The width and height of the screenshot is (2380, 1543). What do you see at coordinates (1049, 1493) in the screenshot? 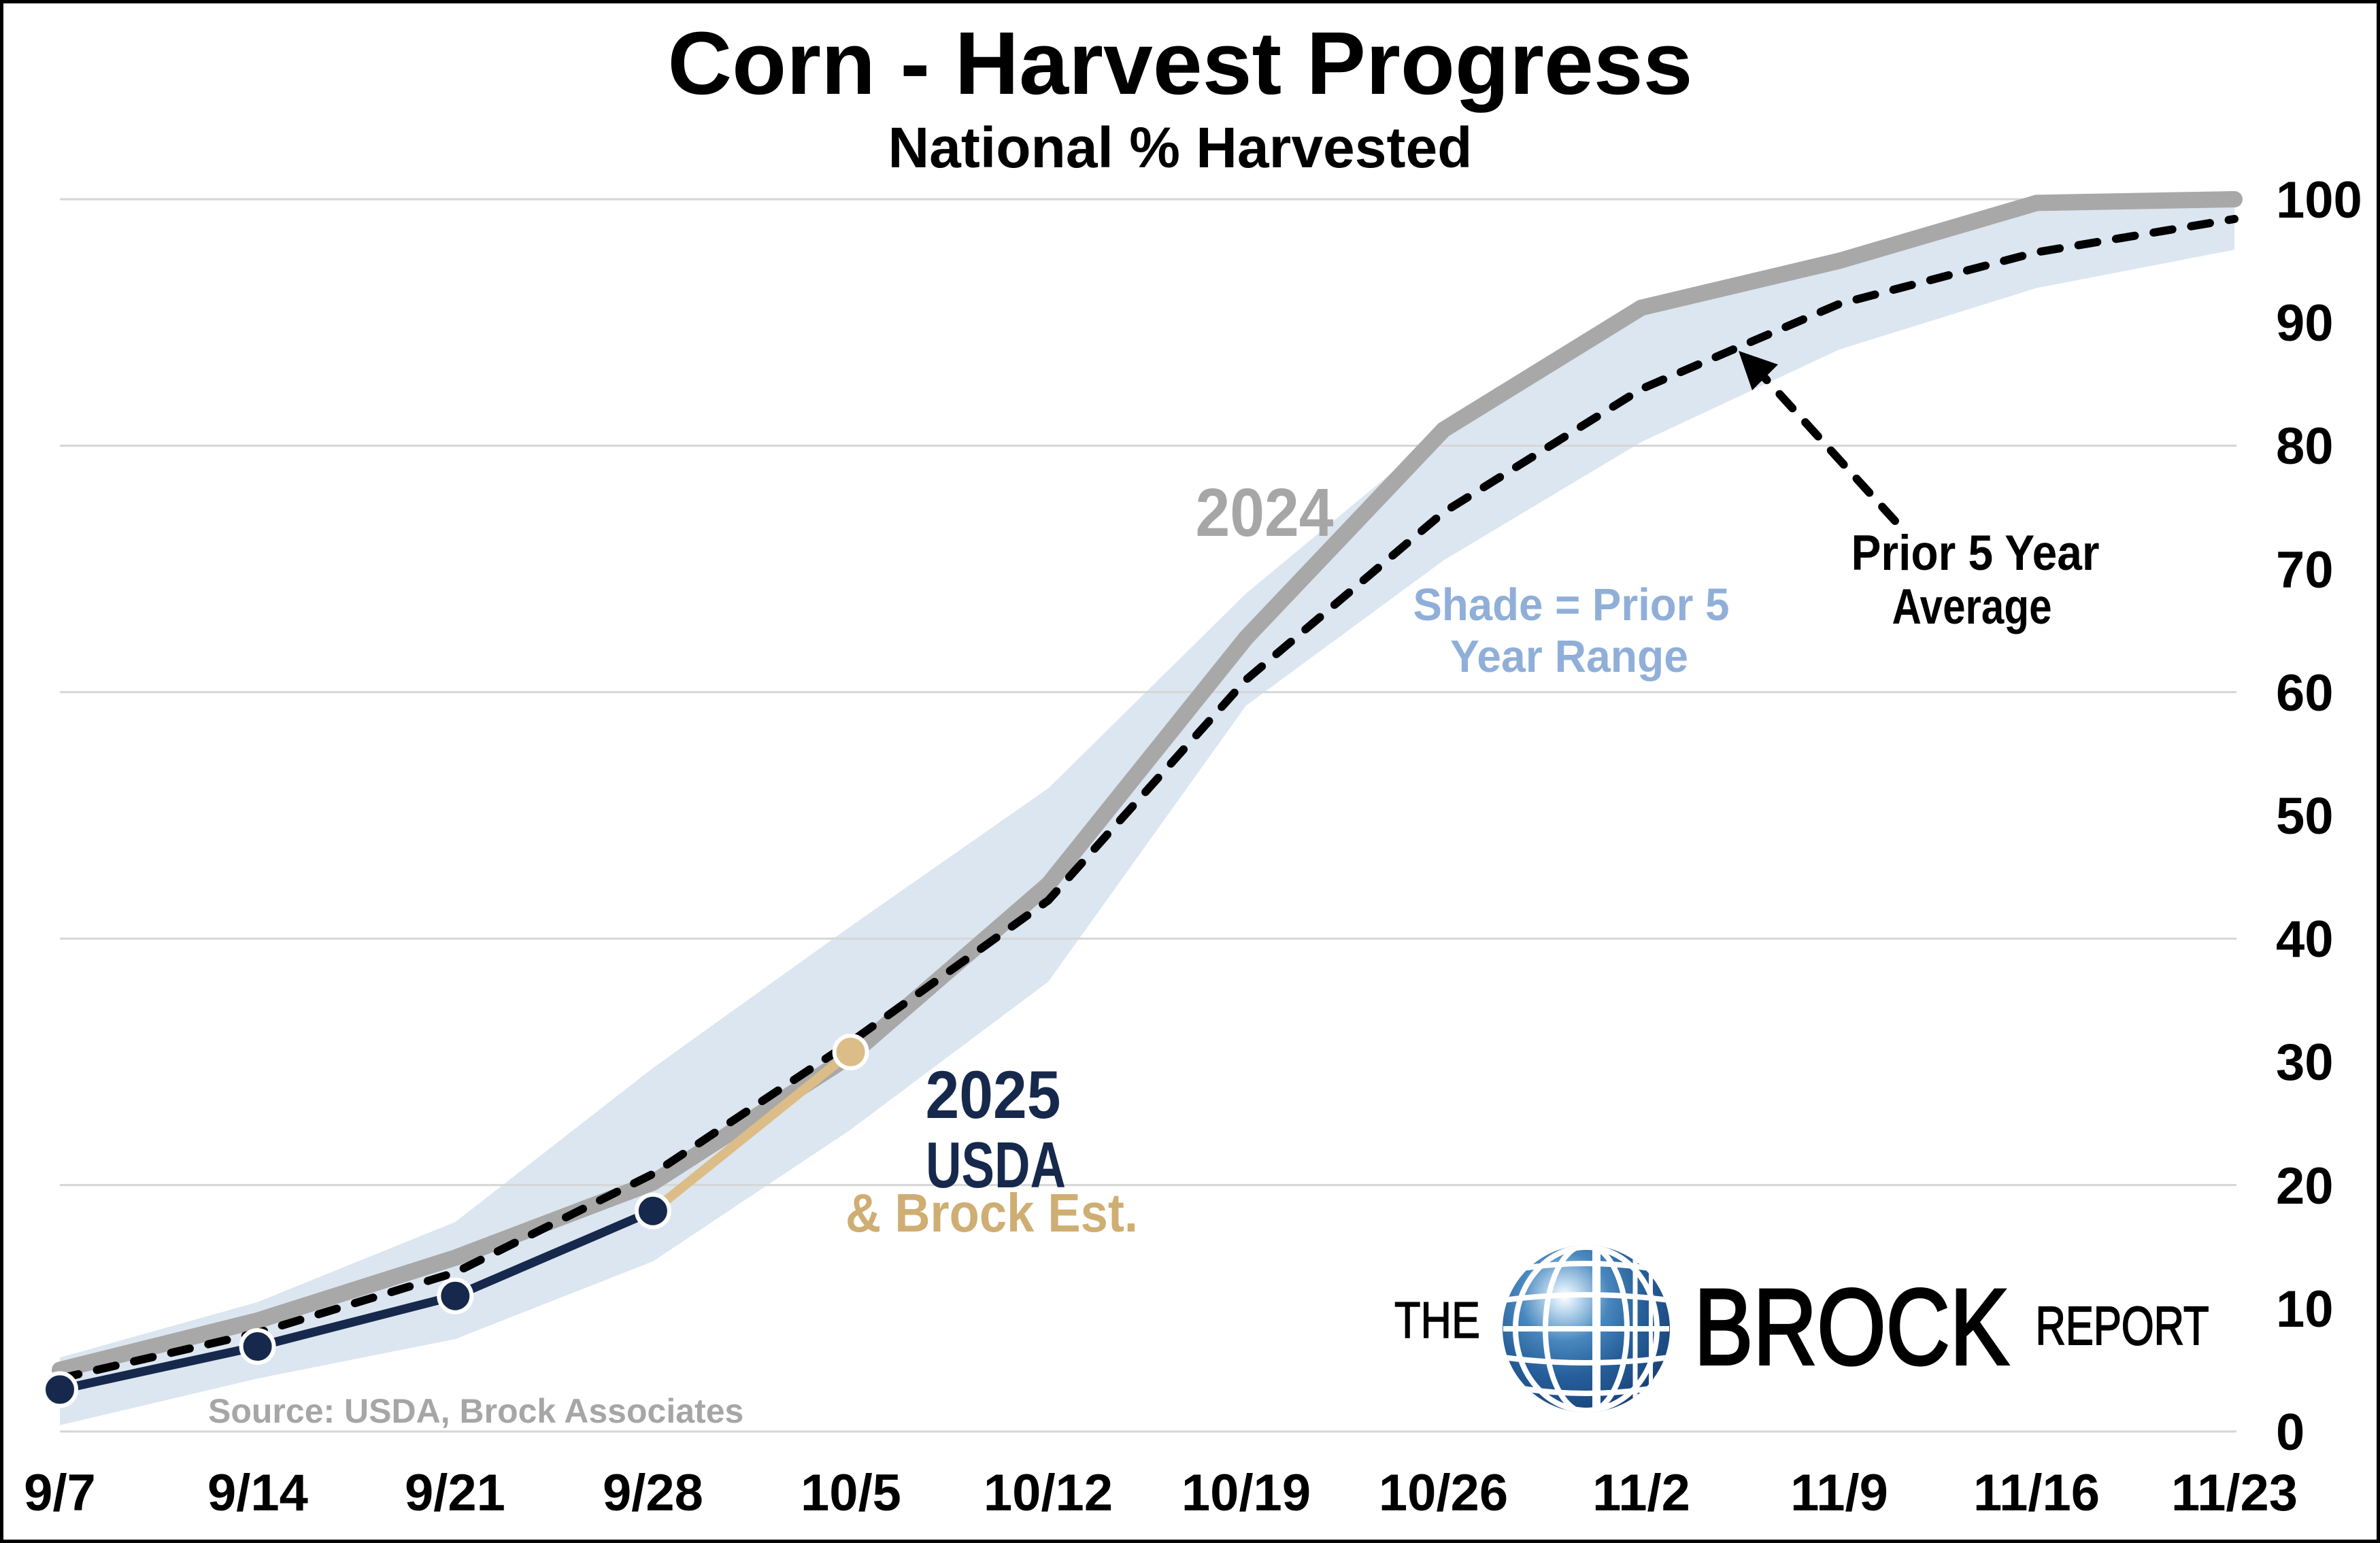
I see `svg-text: 10/12` at bounding box center [1049, 1493].